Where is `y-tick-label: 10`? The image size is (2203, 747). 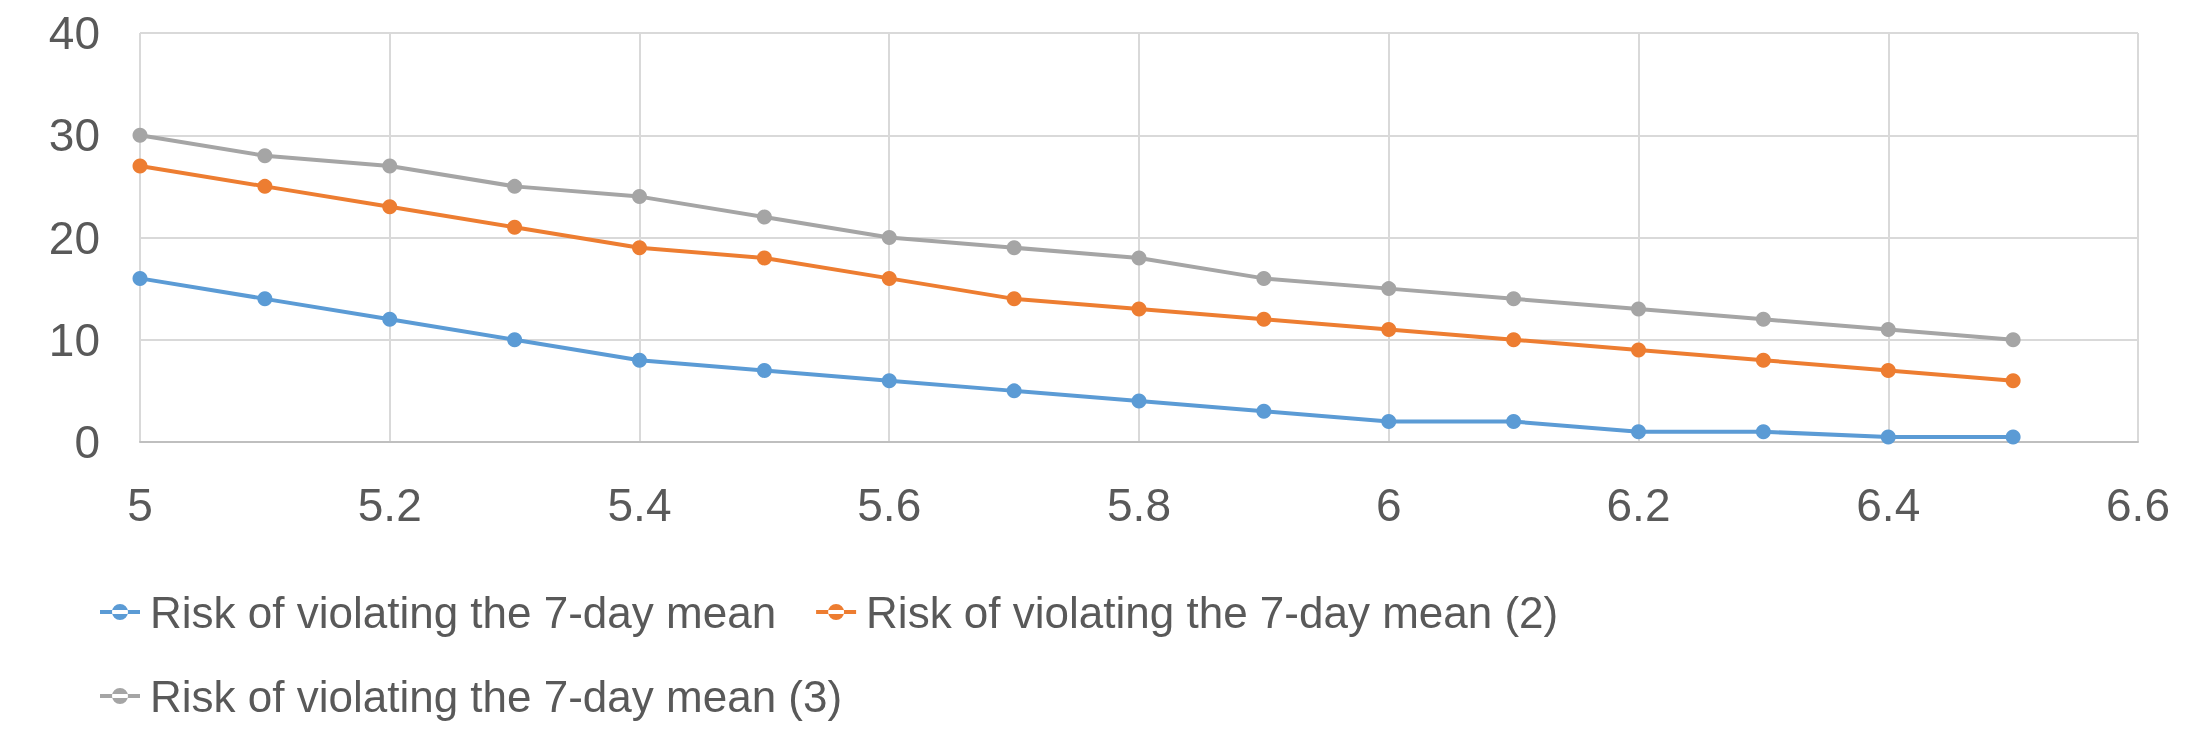
y-tick-label: 10 is located at coordinates (74, 339).